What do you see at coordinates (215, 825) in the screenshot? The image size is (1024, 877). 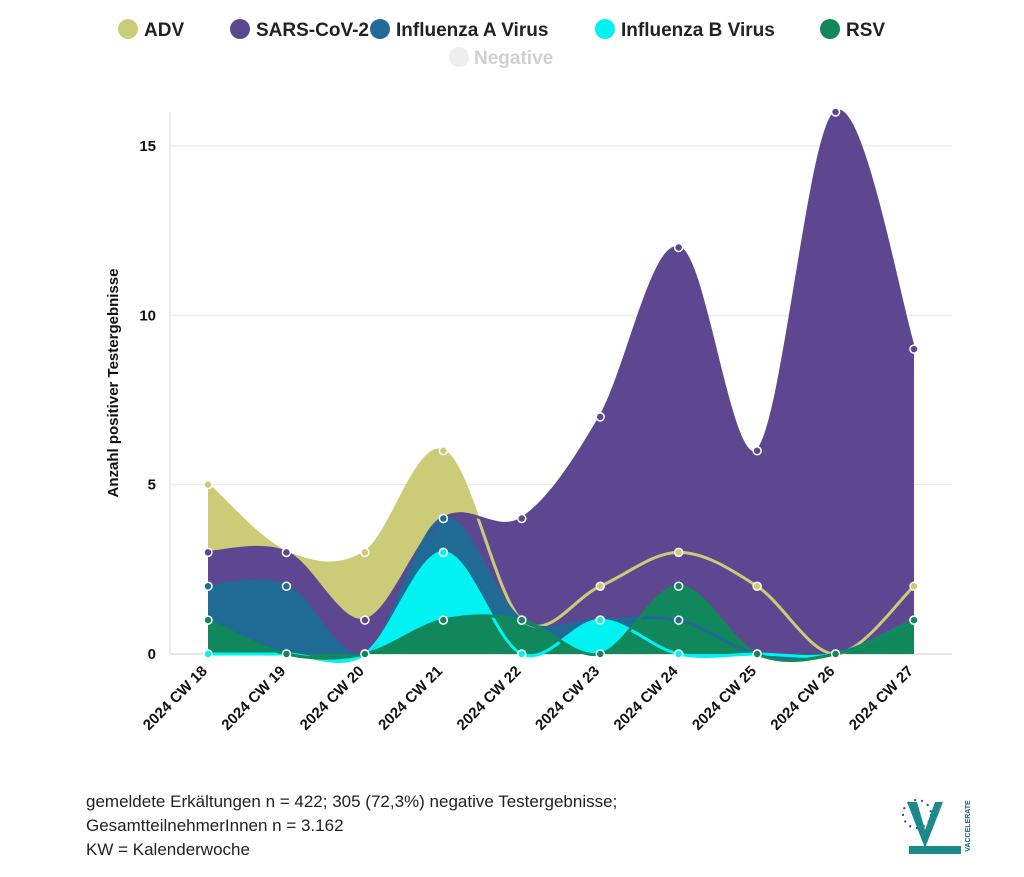 I see `footnote-line: GesamtteilnehmerInnen n = 3.162` at bounding box center [215, 825].